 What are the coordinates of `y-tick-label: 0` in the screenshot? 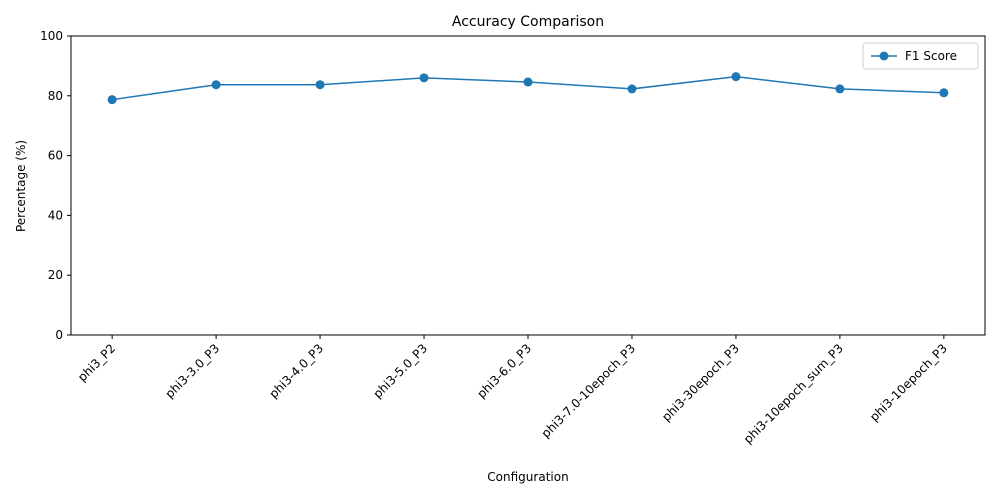 It's located at (59, 335).